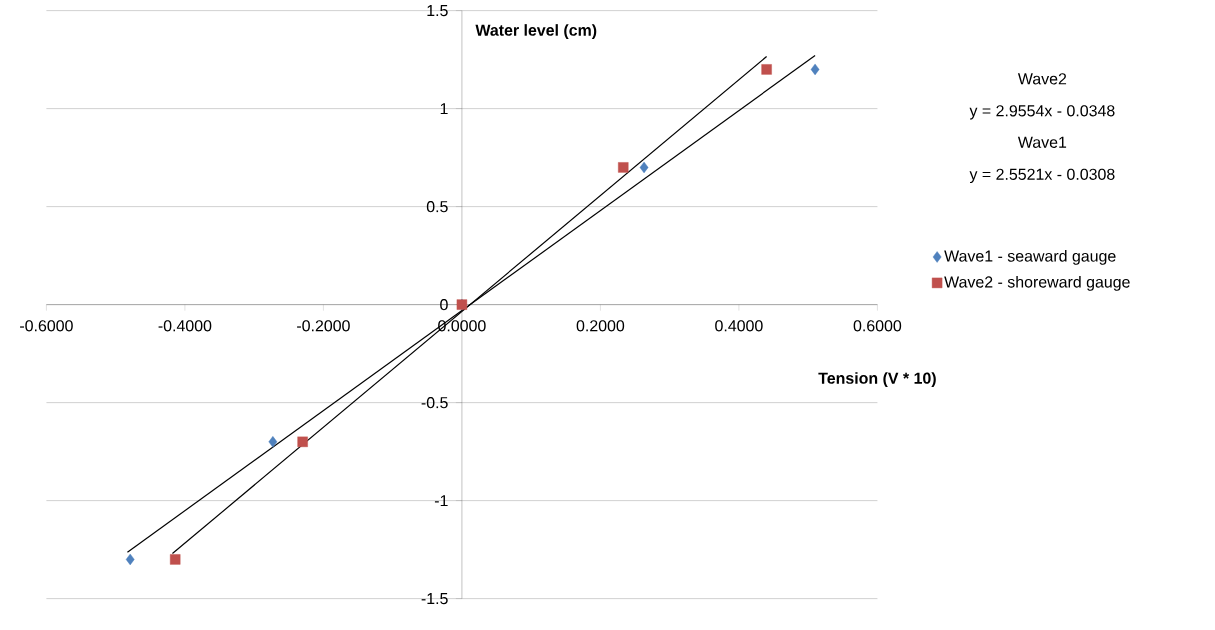 This screenshot has height=630, width=1215. Describe the element at coordinates (1042, 112) in the screenshot. I see `text: y = 2.9554x - 0.0348` at that location.